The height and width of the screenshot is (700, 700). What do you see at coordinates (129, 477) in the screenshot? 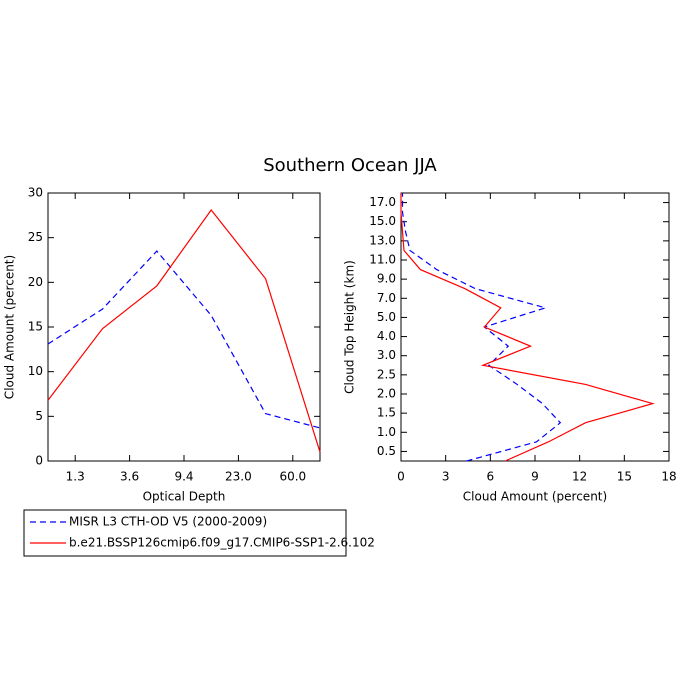
I see `x-tick-label: 3.6` at bounding box center [129, 477].